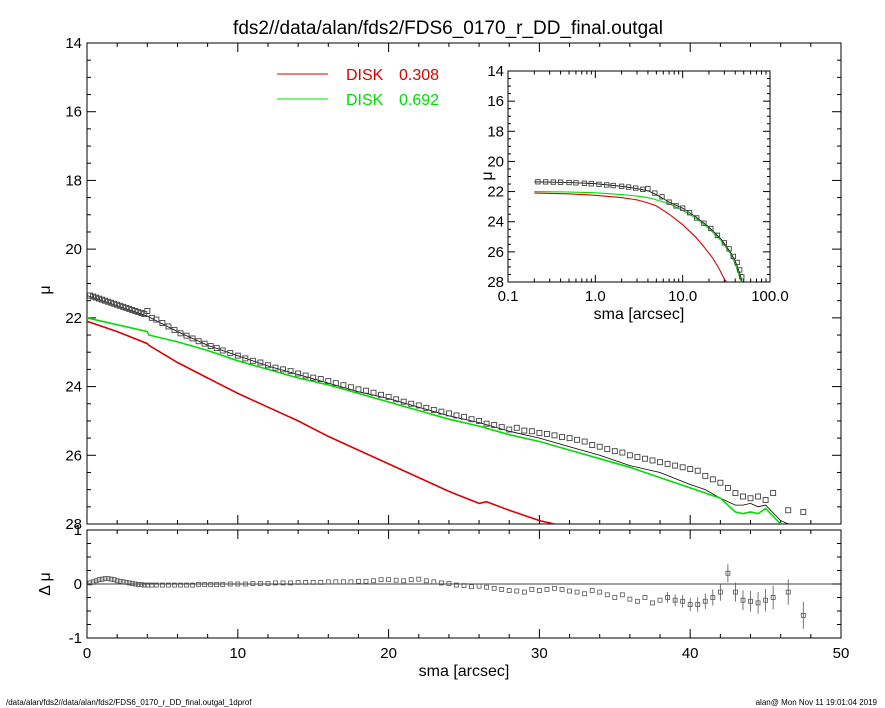 This screenshot has width=885, height=708. I want to click on inset-y-tick-label: 22, so click(495, 192).